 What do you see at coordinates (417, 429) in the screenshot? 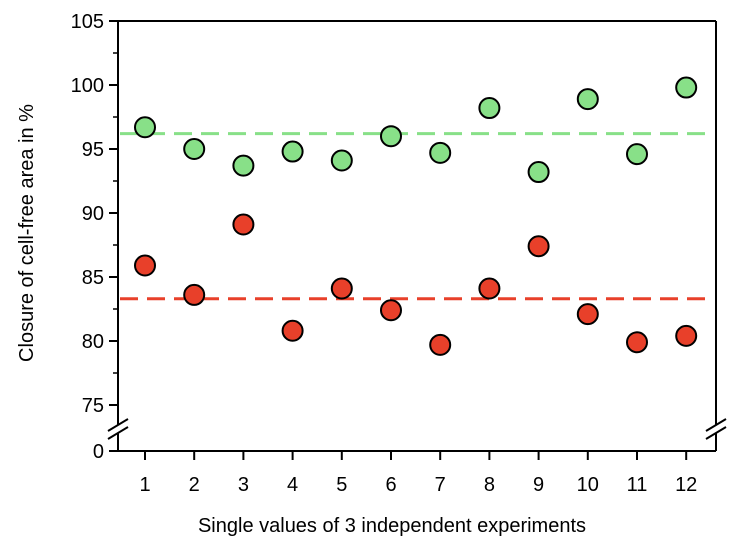
I see `axis-break-marks` at bounding box center [417, 429].